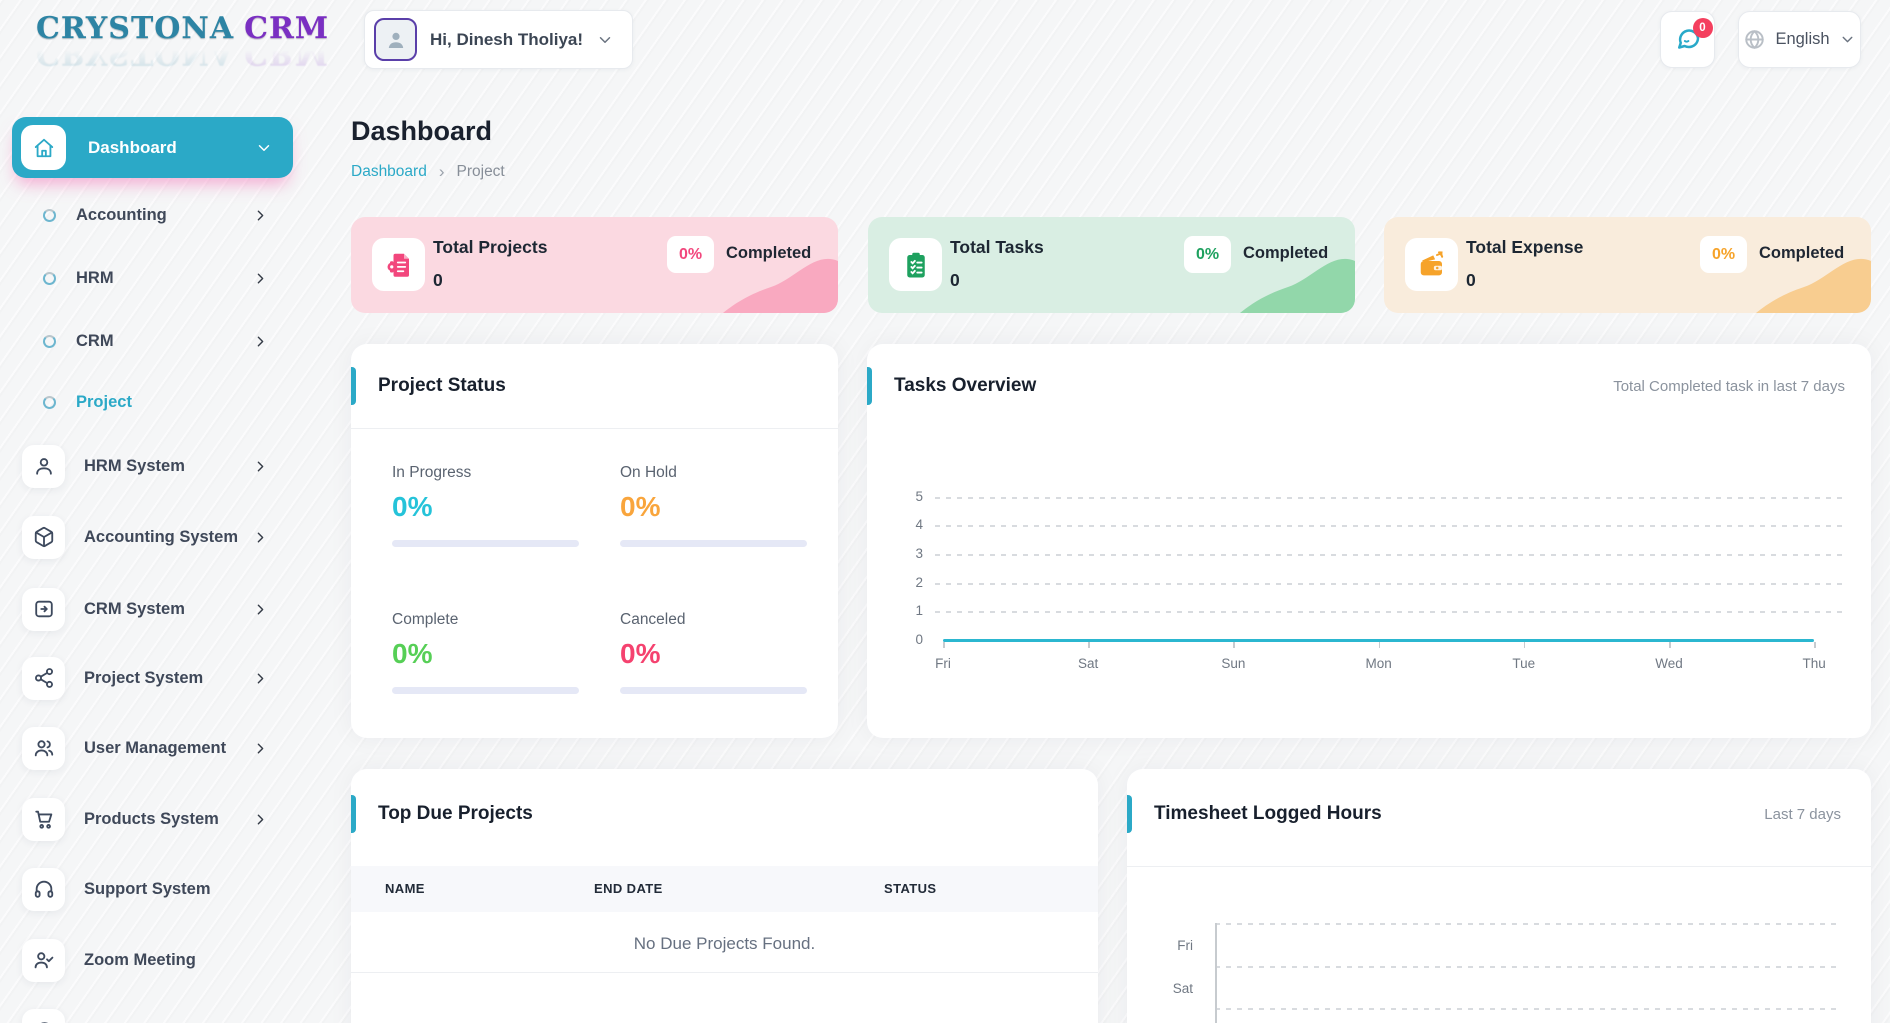 The width and height of the screenshot is (1890, 1023). Describe the element at coordinates (442, 385) in the screenshot. I see `project-status-title: Project Status` at that location.